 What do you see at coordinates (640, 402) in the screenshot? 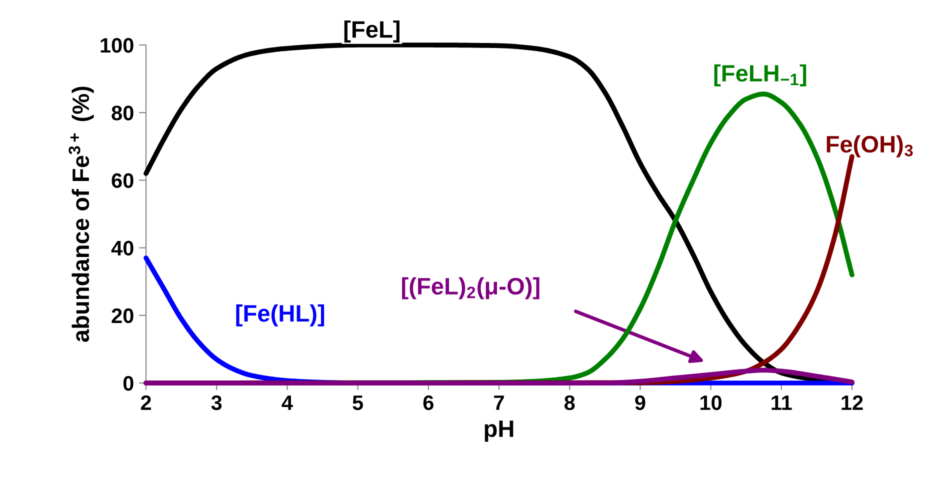
I see `x-tick-label: 9` at bounding box center [640, 402].